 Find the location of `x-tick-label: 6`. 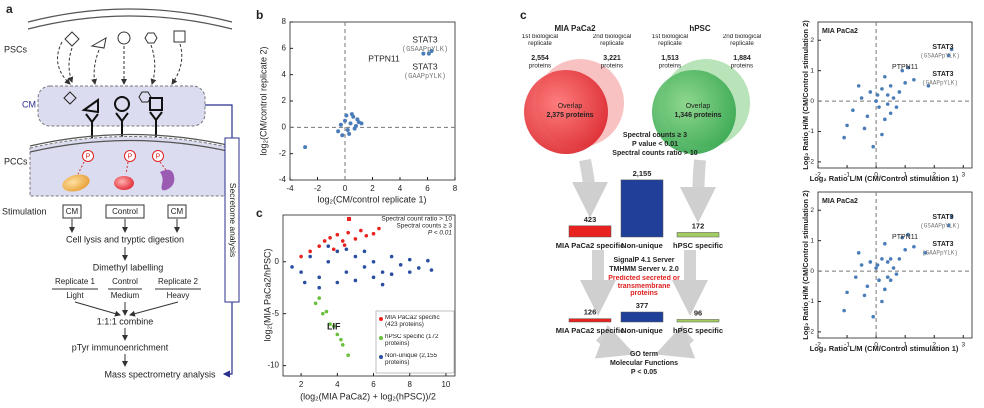

x-tick-label: 6 is located at coordinates (427, 188).